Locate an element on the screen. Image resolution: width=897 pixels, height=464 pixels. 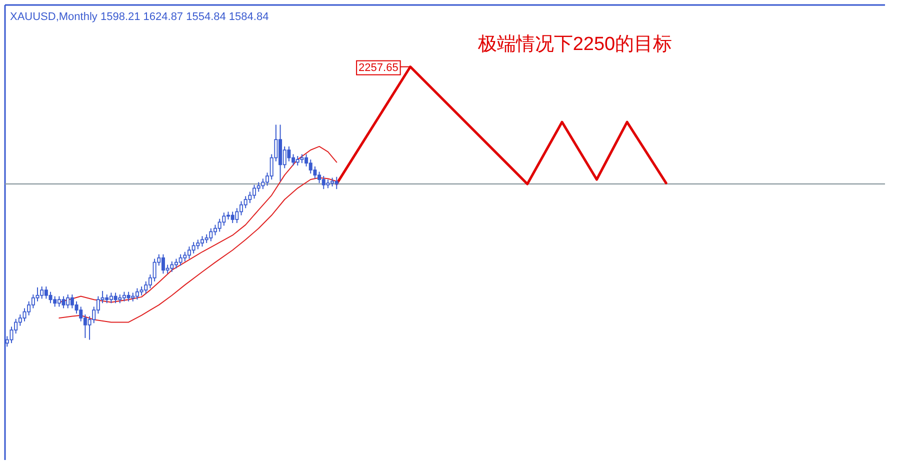
text: 2257.65 is located at coordinates (378, 68).